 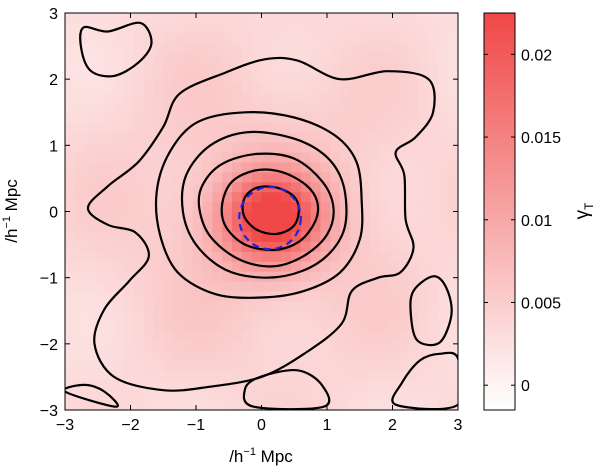 I want to click on contour-line, so click(x=264, y=204).